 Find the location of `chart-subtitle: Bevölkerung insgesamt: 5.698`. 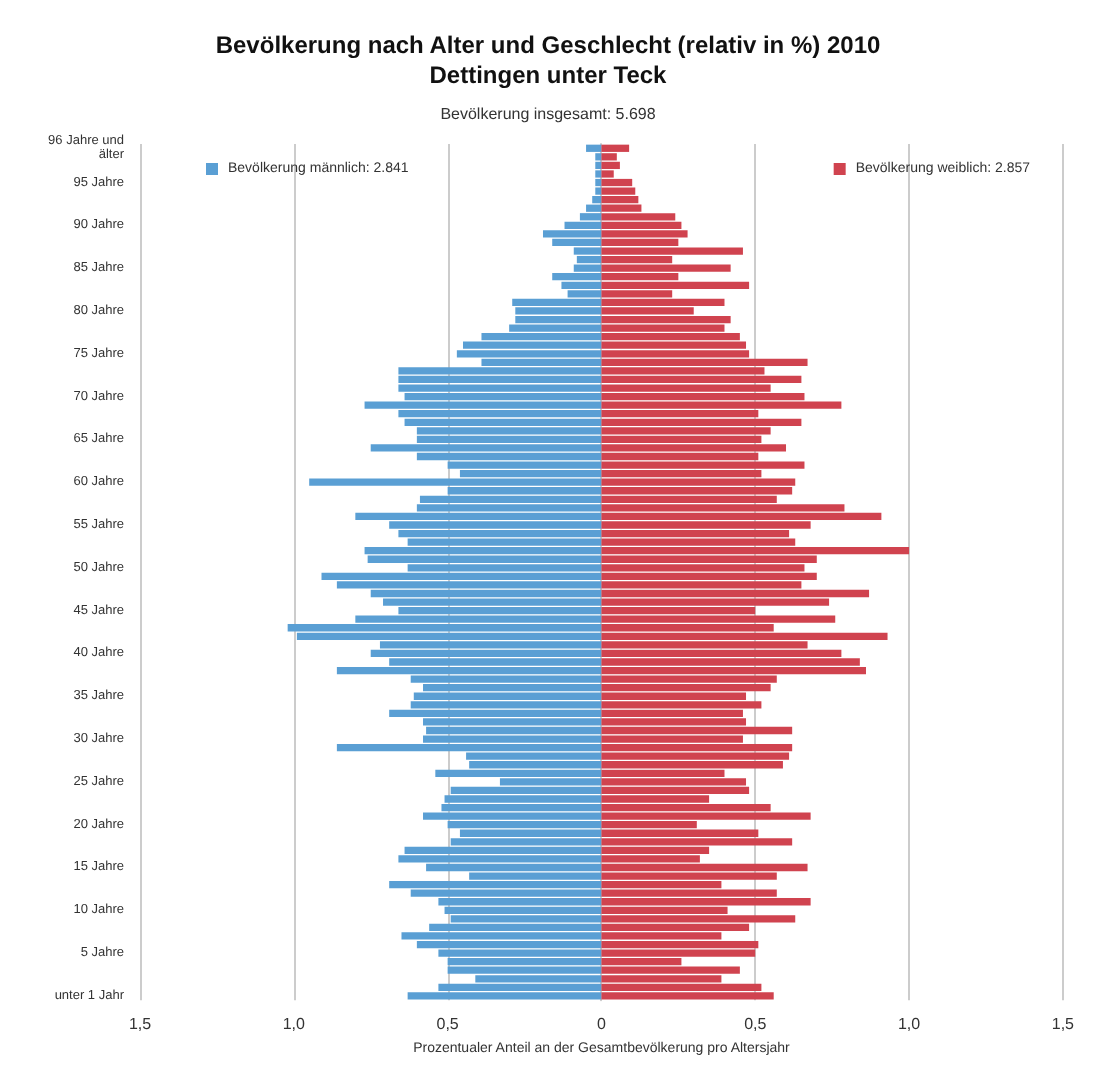

chart-subtitle: Bevölkerung insgesamt: 5.698 is located at coordinates (548, 114).